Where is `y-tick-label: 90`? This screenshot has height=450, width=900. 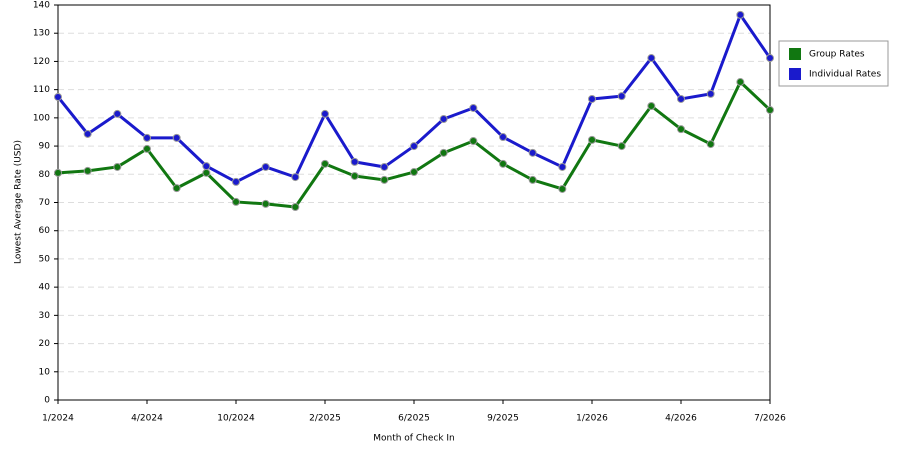
y-tick-label: 90 is located at coordinates (45, 147).